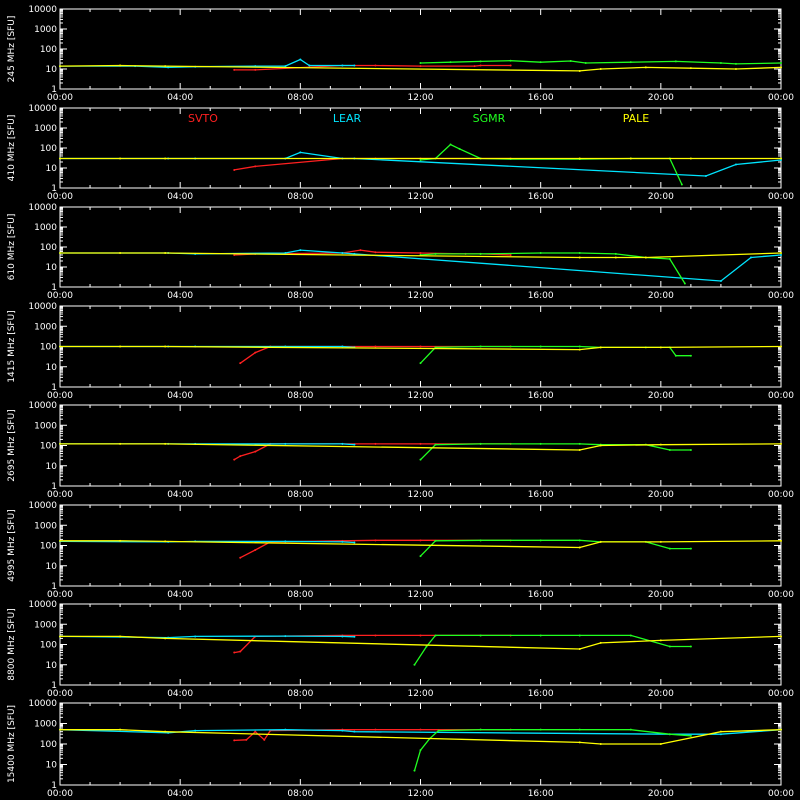 Image resolution: width=800 pixels, height=800 pixels. Describe the element at coordinates (203, 118) in the screenshot. I see `legend-entry-svto: SVTO` at that location.